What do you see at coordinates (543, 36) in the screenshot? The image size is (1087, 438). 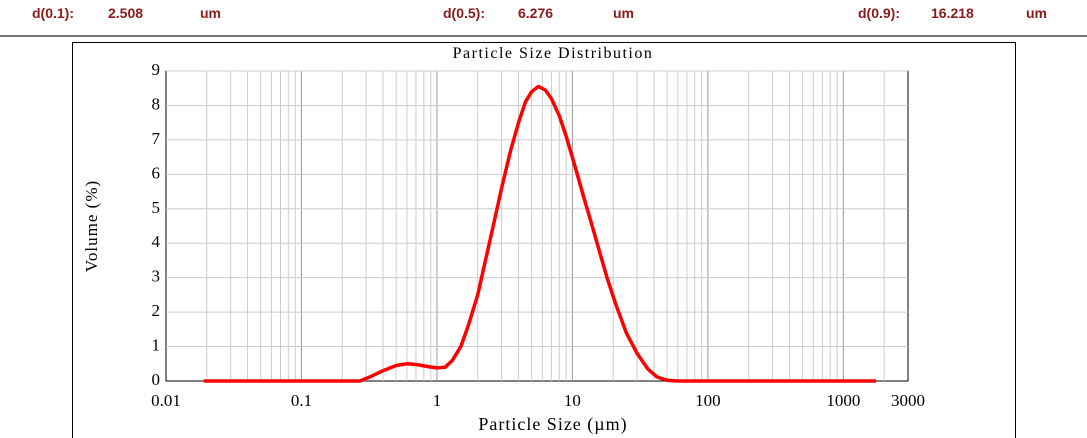 I see `header-divider` at bounding box center [543, 36].